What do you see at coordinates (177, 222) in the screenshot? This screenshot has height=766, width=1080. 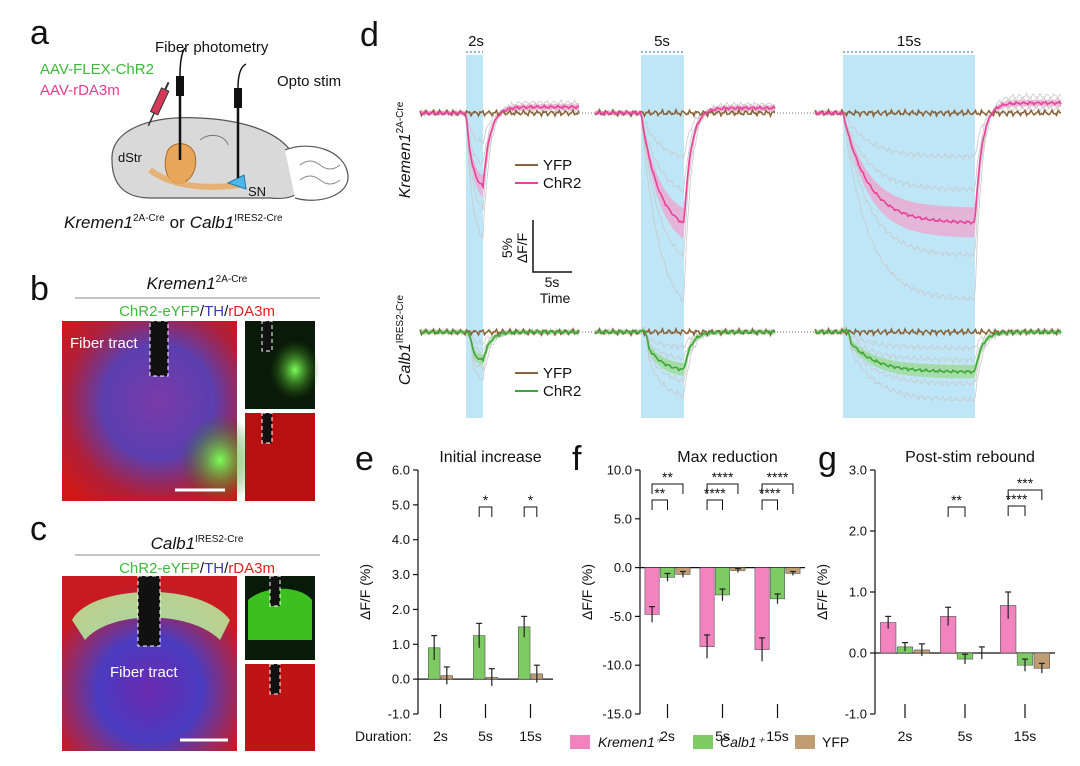 I see `label: or` at bounding box center [177, 222].